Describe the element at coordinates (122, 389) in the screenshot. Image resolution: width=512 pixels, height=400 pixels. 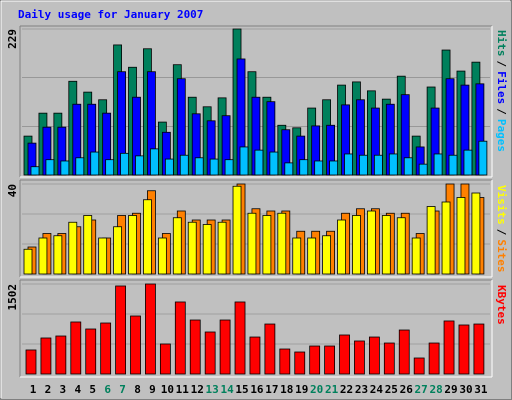
I see `x-tick-label: 7` at that location.